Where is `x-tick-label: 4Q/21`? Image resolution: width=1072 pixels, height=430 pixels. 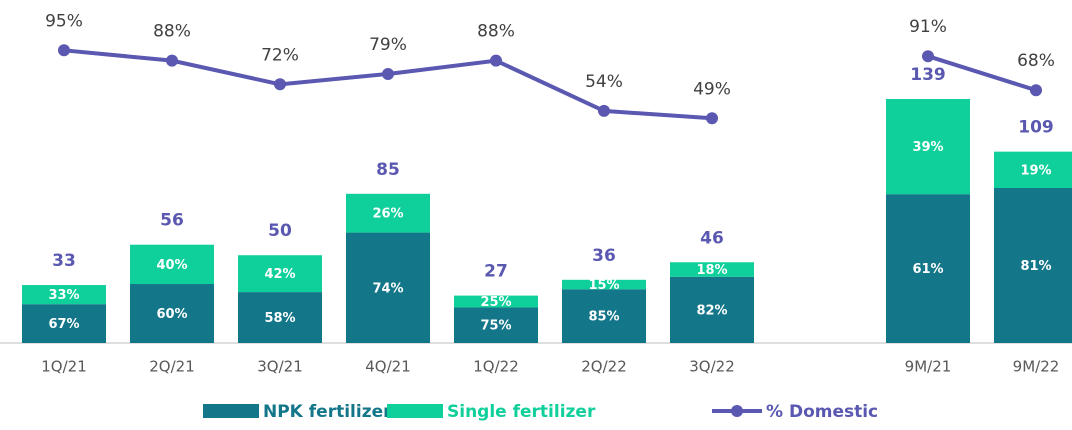
x-tick-label: 4Q/21 is located at coordinates (388, 367).